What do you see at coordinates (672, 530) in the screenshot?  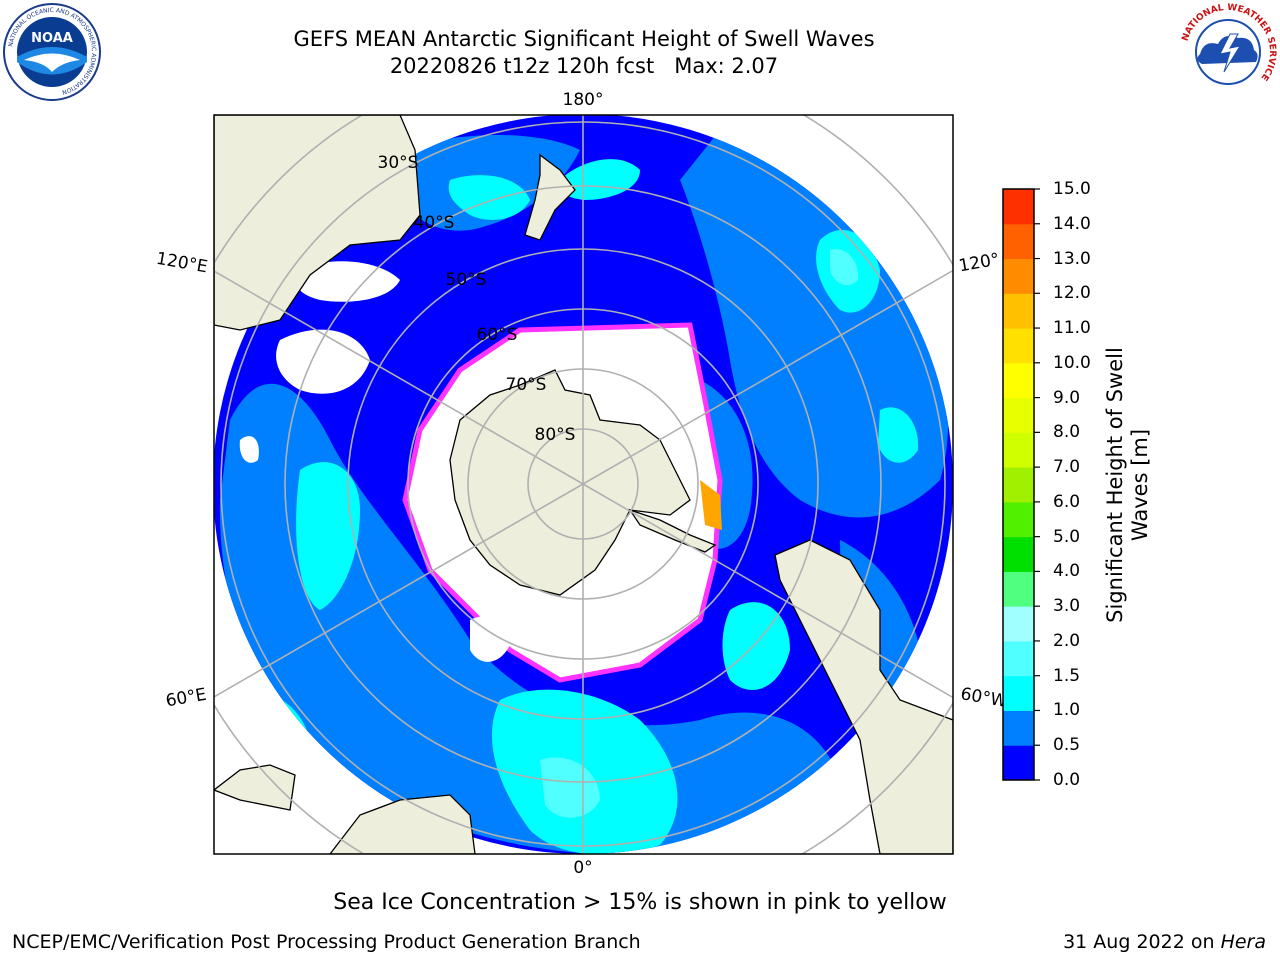 I see `antarctic-peninsula` at bounding box center [672, 530].